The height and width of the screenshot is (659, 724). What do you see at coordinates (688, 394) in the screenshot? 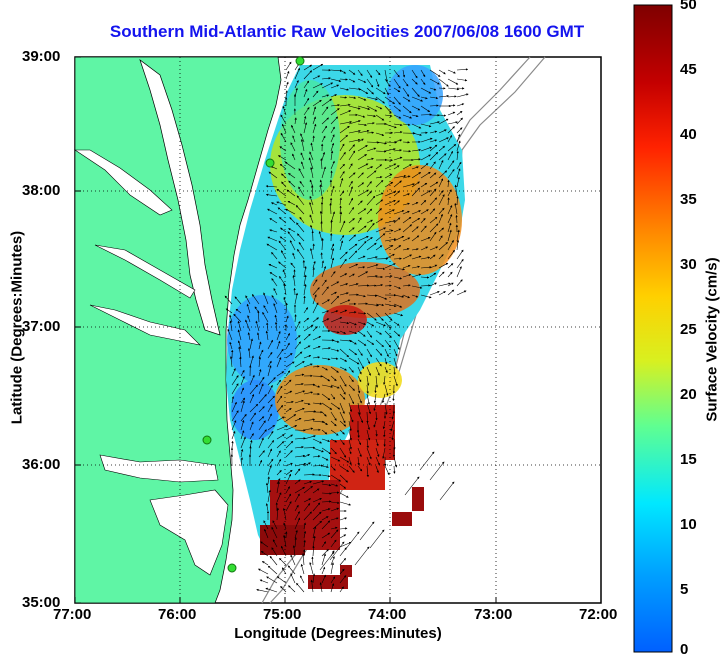
I see `colorbar-tick: 20` at bounding box center [688, 394].